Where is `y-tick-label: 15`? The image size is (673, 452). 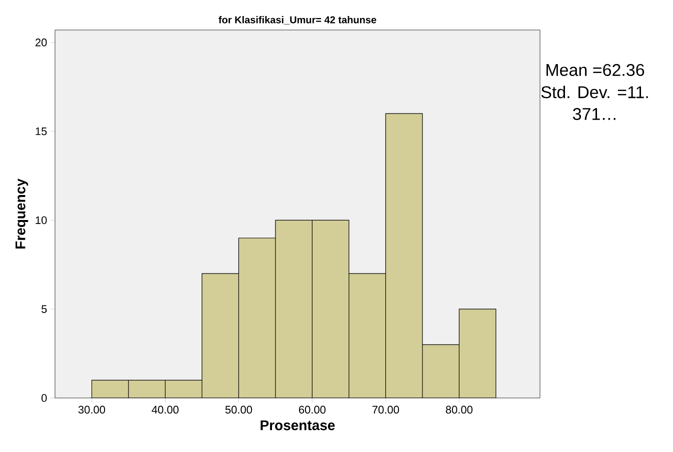
y-tick-label: 15 is located at coordinates (41, 132).